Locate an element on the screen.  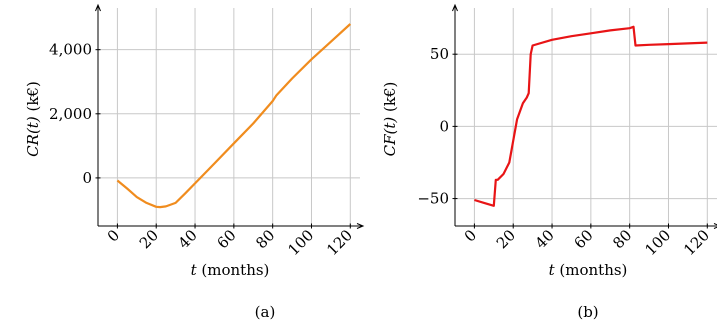
y-axis-label: CF(t) (k€) is located at coordinates (390, 119).